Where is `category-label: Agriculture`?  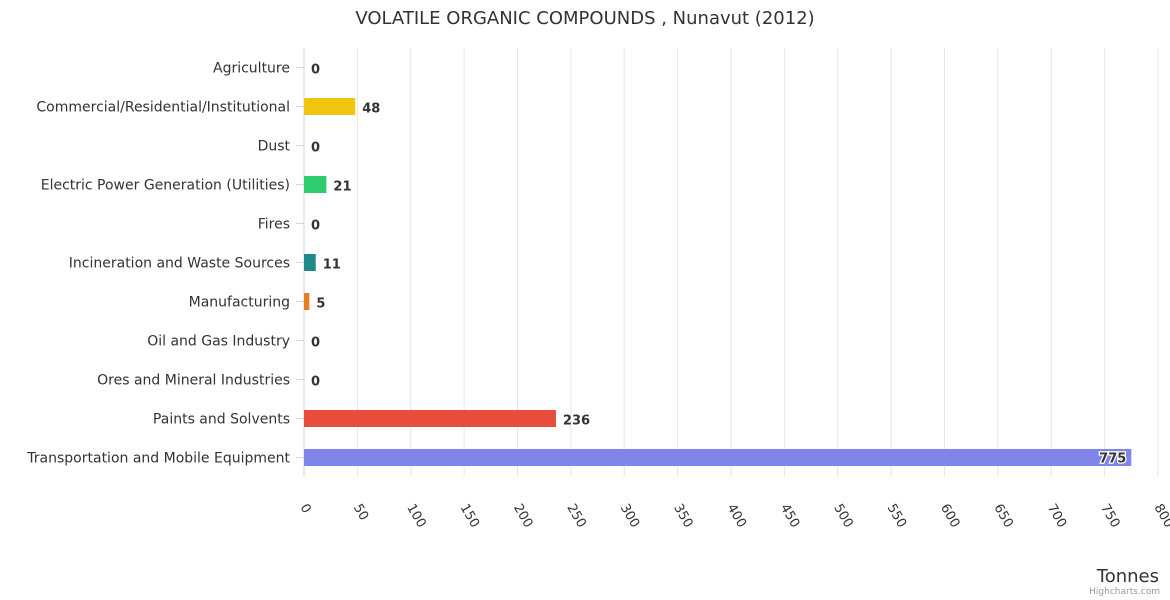 category-label: Agriculture is located at coordinates (251, 69).